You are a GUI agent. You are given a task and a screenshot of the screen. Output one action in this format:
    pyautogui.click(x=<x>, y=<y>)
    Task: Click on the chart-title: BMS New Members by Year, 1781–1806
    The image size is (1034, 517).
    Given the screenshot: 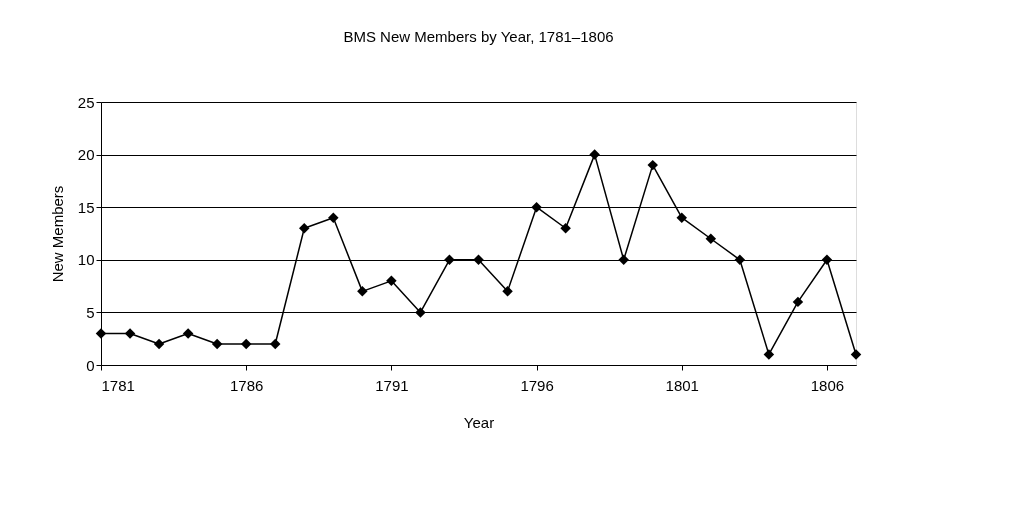 What is the action you would take?
    pyautogui.click(x=478, y=36)
    